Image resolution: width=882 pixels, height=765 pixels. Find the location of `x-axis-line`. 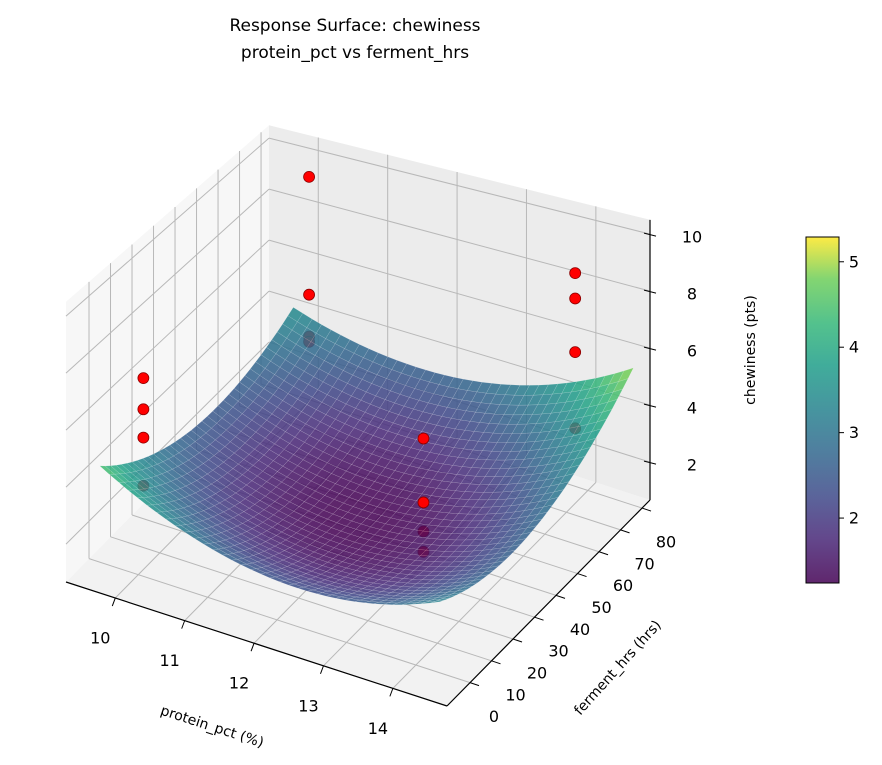

x-axis-line is located at coordinates (256, 644).